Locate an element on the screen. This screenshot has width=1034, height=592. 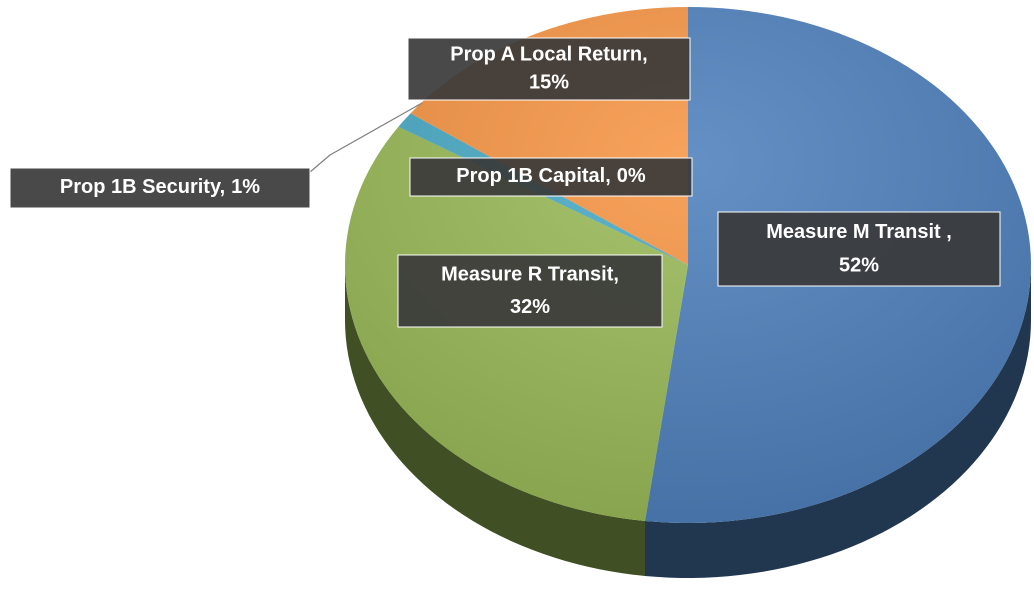
label-value: 0% is located at coordinates (631, 176).